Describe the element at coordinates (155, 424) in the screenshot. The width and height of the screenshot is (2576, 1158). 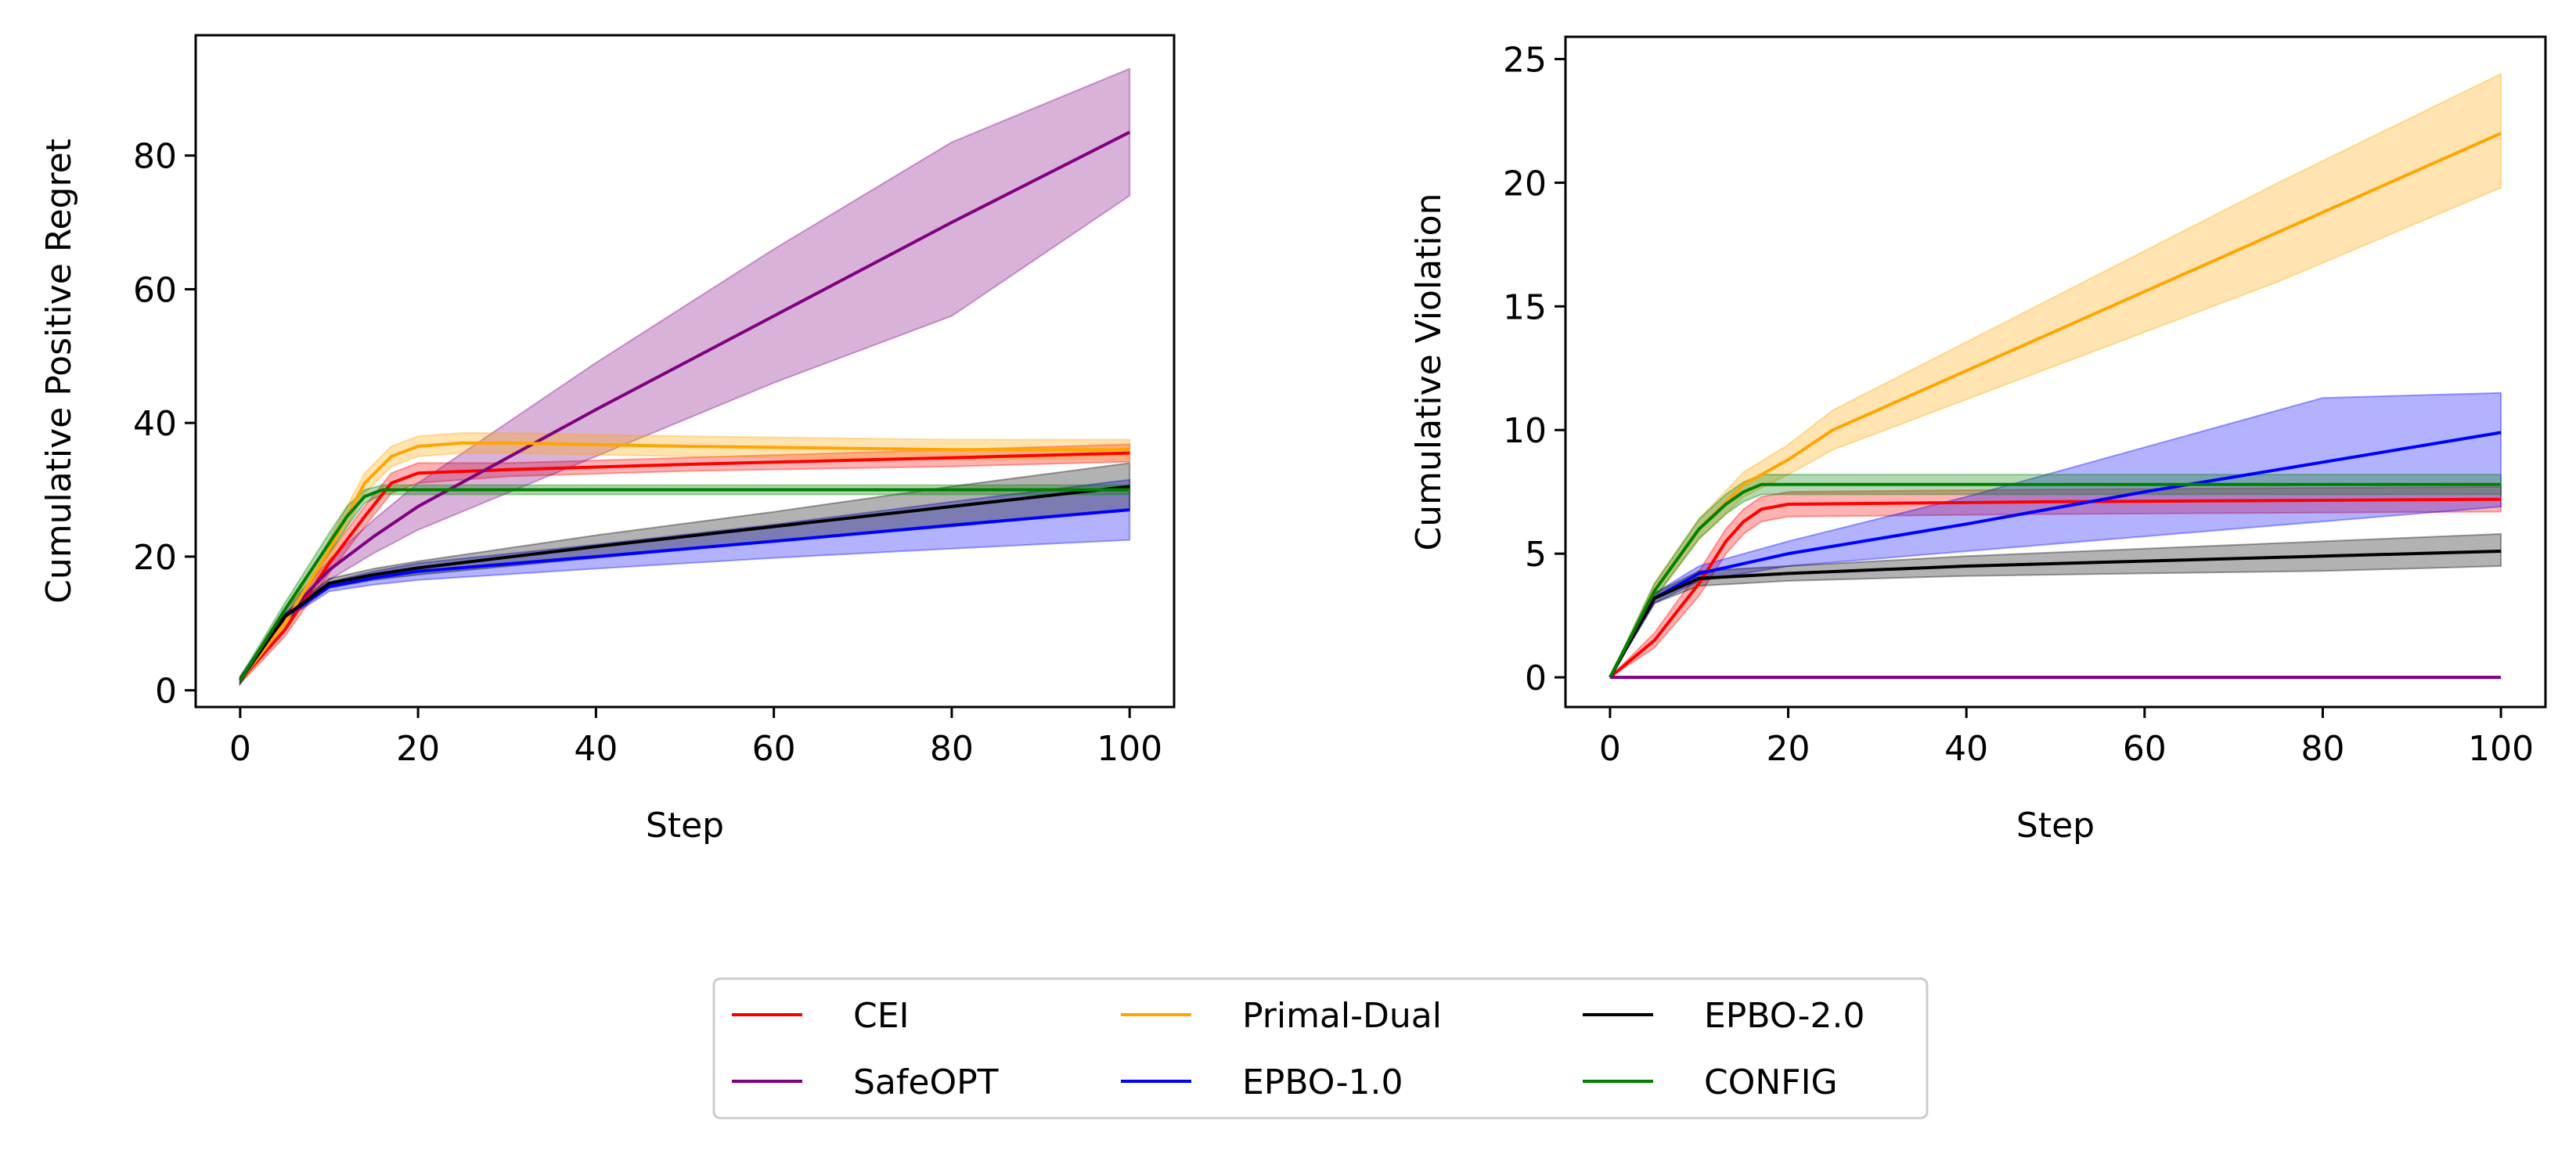
I see `y-tick-label: 40` at that location.